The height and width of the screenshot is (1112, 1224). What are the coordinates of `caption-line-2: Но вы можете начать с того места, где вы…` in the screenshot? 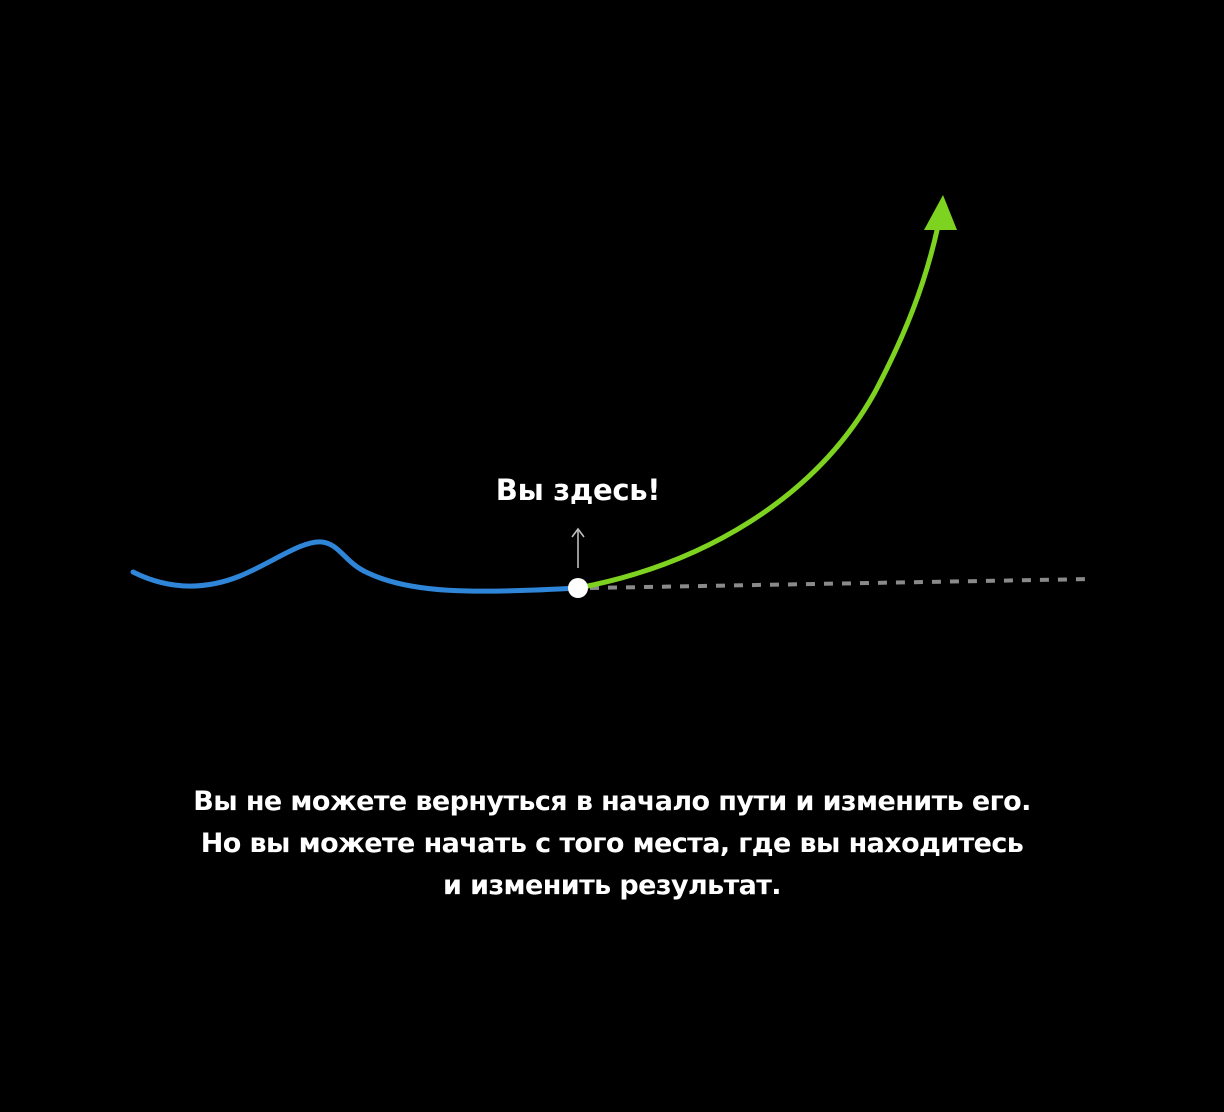 It's located at (612, 843).